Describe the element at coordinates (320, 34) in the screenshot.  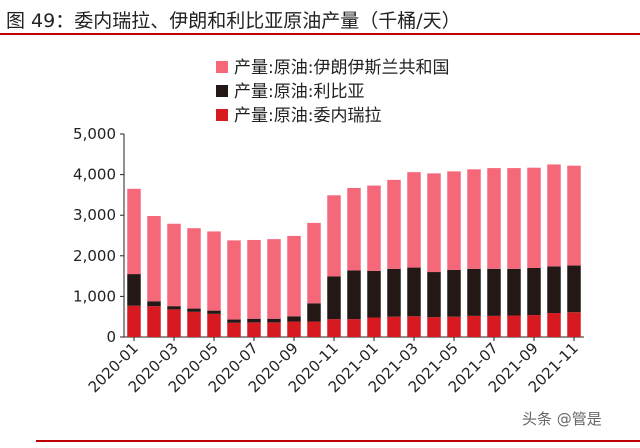
I see `title-divider` at that location.